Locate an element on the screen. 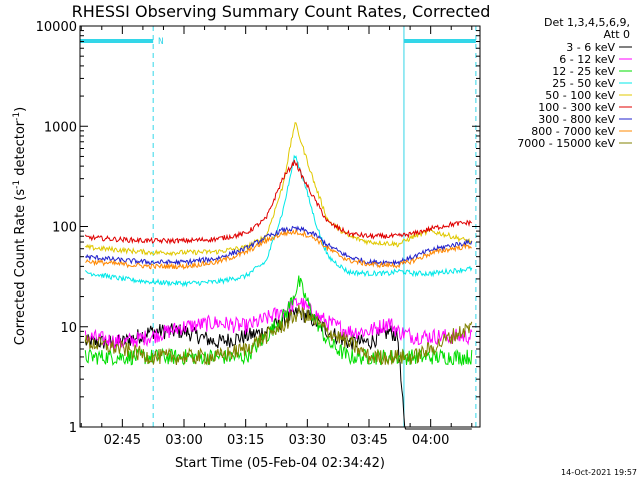  y-tick-label: 1 is located at coordinates (73, 428).